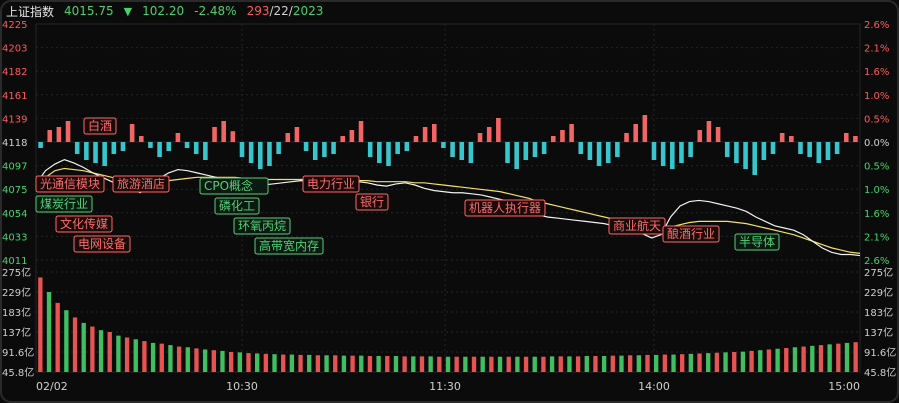 The height and width of the screenshot is (403, 899). I want to click on event-tag: 高带宽内存, so click(289, 246).